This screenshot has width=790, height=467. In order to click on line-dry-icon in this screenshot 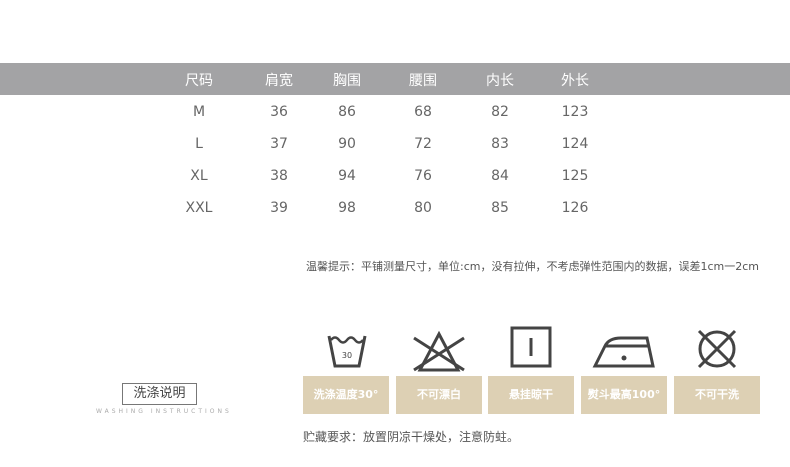, I will do `click(531, 347)`.